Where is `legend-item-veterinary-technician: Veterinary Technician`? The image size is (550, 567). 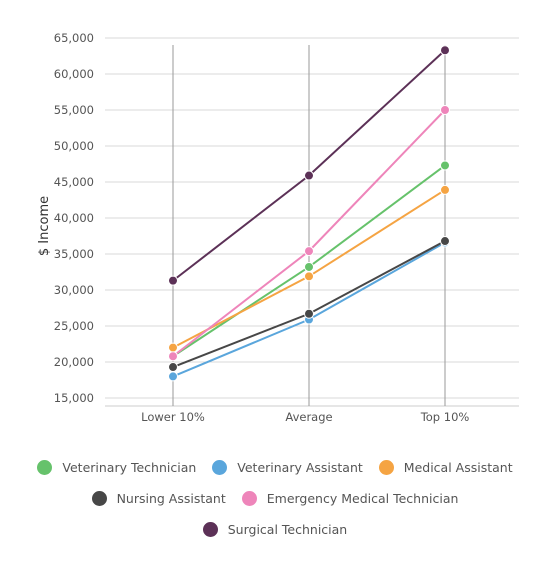 legend-item-veterinary-technician: Veterinary Technician is located at coordinates (116, 467).